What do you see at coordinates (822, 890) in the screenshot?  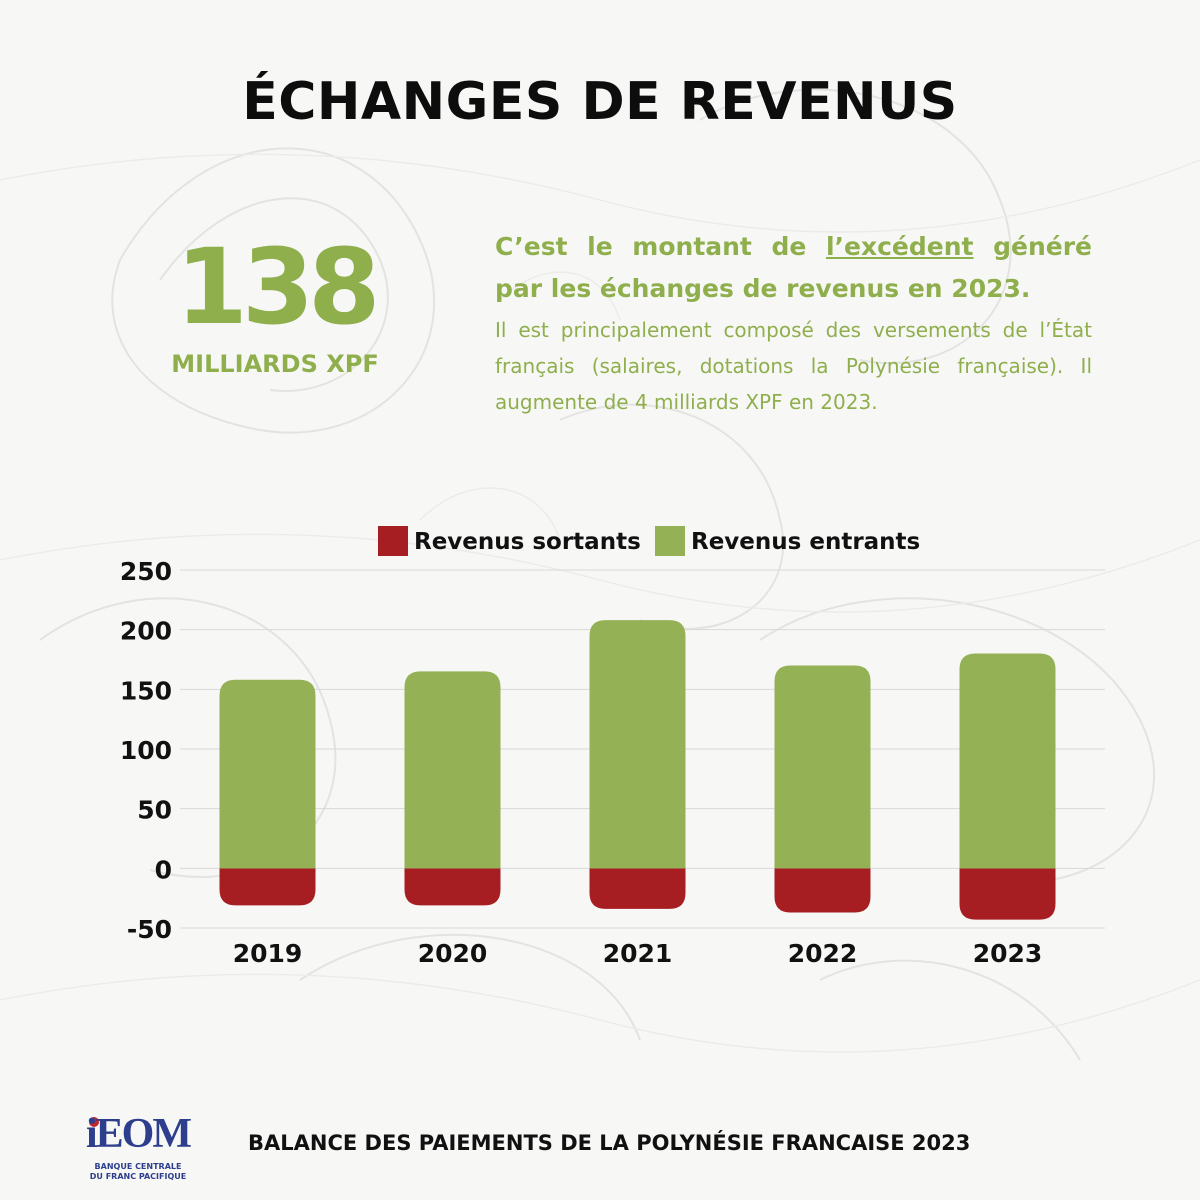 I see `bar-outgoing-2022` at bounding box center [822, 890].